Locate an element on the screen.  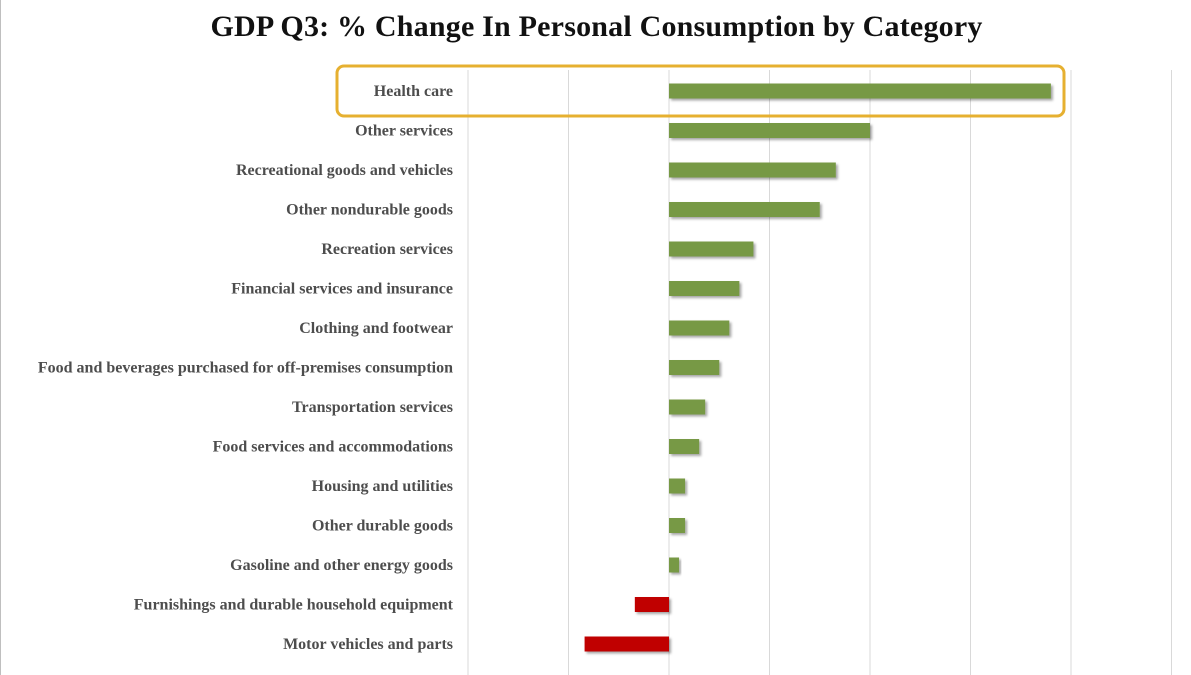
category-label: Motor vehicles and parts is located at coordinates (368, 644).